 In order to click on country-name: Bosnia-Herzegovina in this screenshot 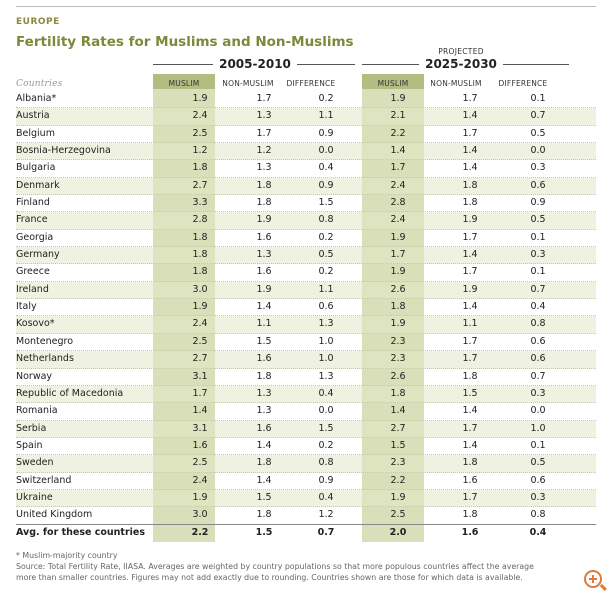, I will do `click(63, 151)`.